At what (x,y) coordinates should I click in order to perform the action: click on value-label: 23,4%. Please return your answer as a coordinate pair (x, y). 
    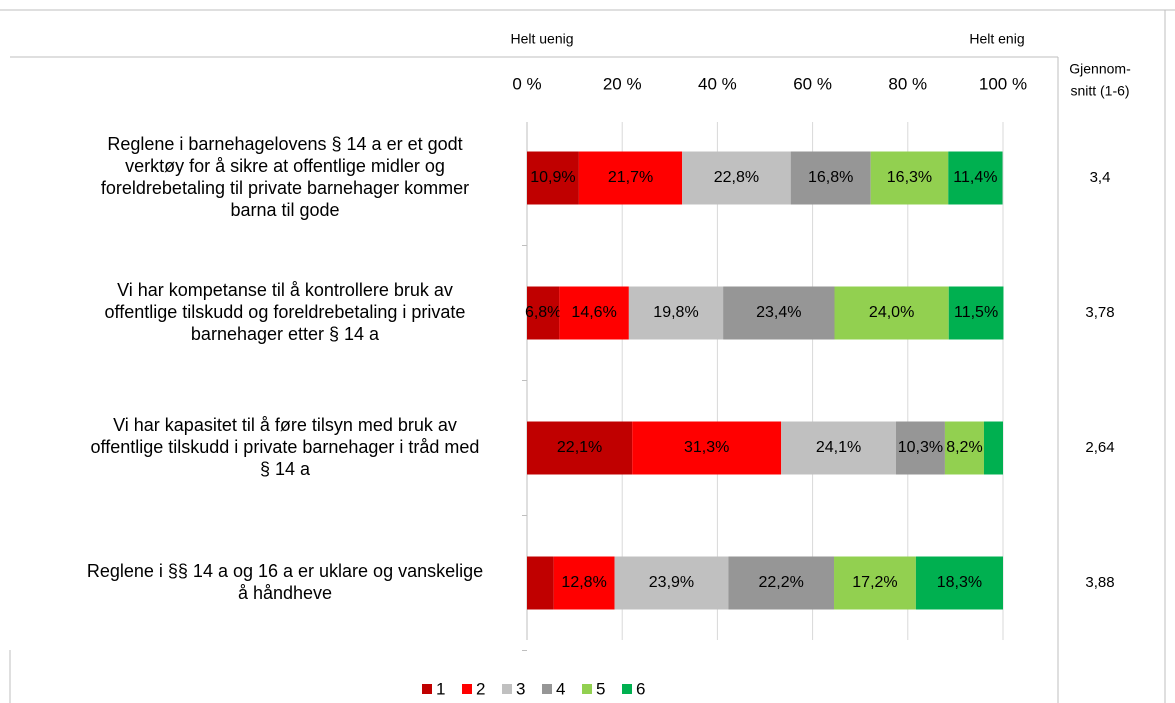
    Looking at the image, I should click on (778, 312).